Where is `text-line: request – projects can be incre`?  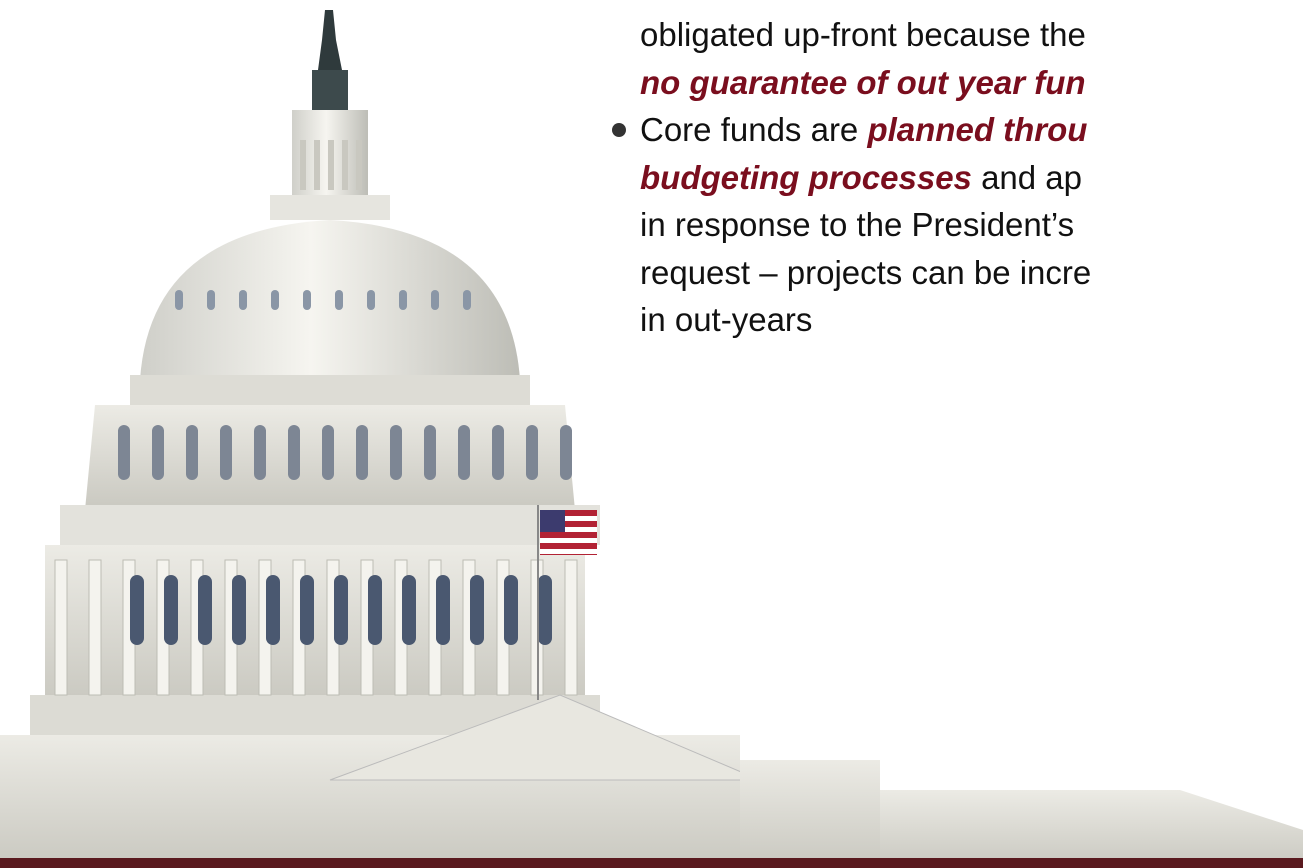 text-line: request – projects can be incre is located at coordinates (865, 273).